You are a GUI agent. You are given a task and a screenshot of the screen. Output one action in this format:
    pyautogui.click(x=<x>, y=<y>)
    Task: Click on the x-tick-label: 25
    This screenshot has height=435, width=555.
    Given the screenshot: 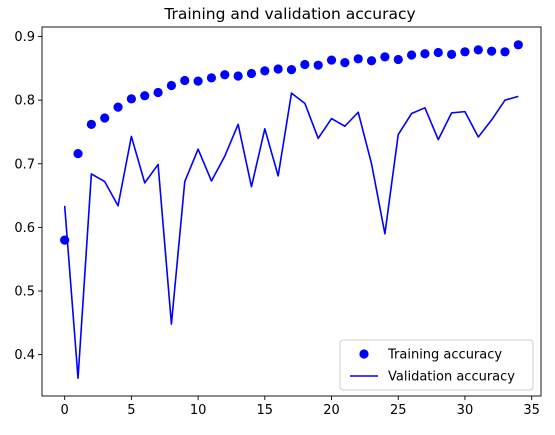 What is the action you would take?
    pyautogui.click(x=398, y=410)
    